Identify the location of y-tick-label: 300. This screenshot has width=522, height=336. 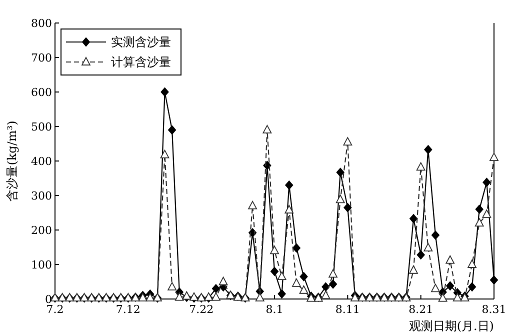
(41, 195).